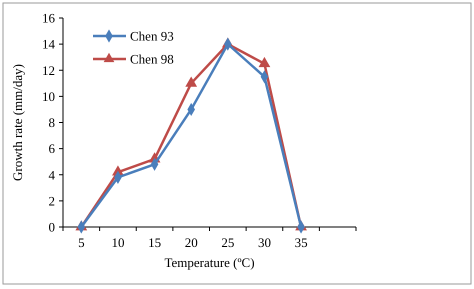 The width and height of the screenshot is (474, 289). Describe the element at coordinates (51, 122) in the screenshot. I see `y-tick-label: 8` at that location.